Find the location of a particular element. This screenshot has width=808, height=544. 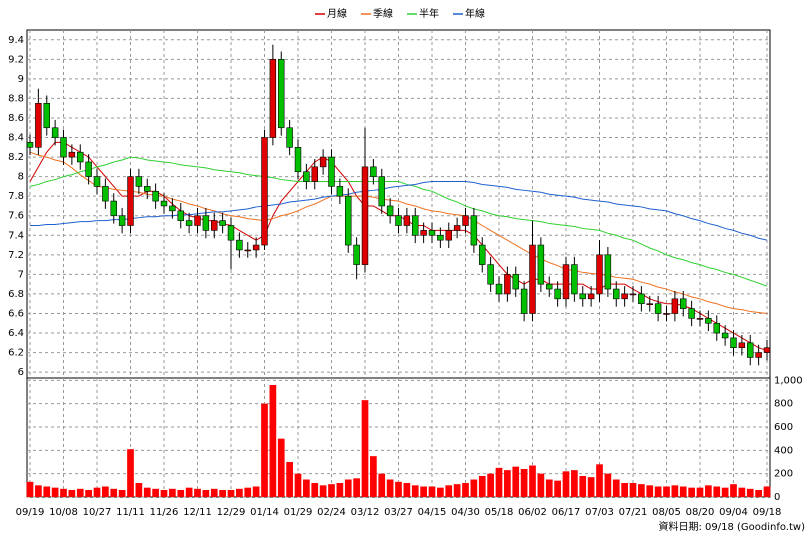

x-tick-label: 09/19 is located at coordinates (30, 512).